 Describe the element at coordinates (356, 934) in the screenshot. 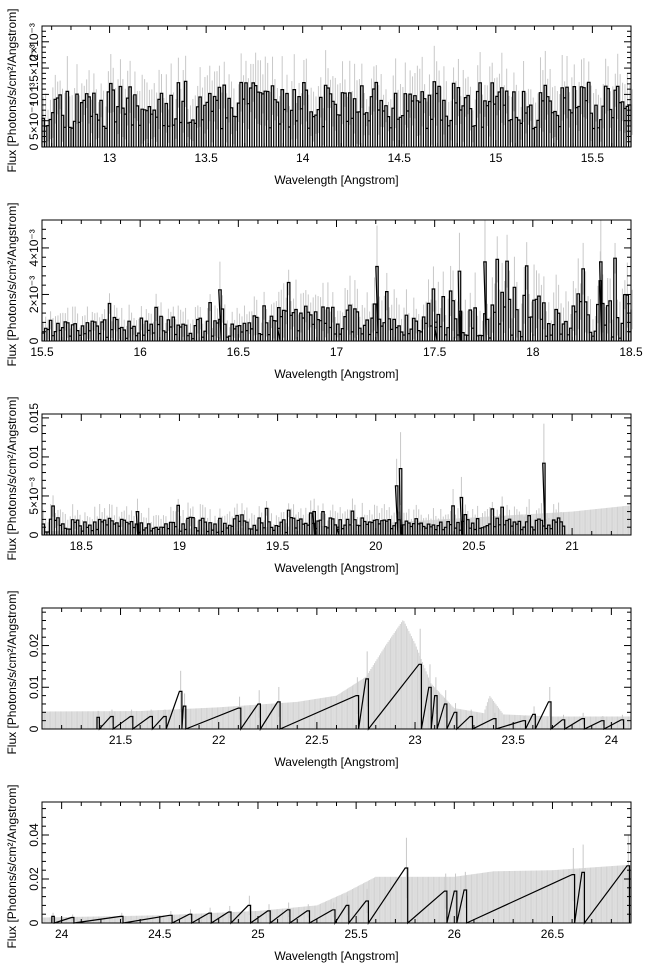

I see `x-tick-label: 25.5` at that location.